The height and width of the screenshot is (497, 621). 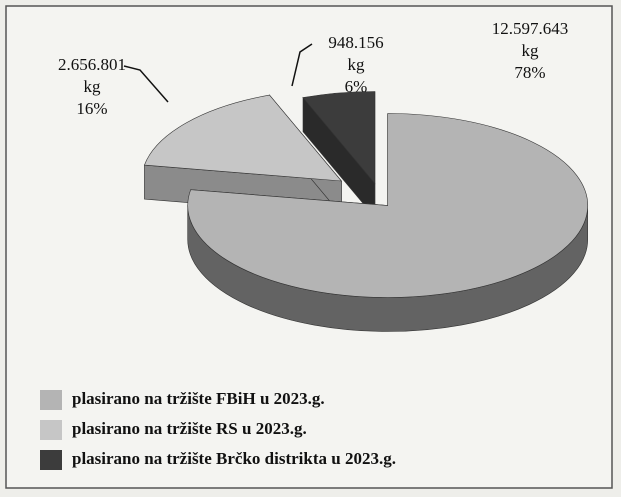 What do you see at coordinates (529, 72) in the screenshot?
I see `percent-label: 78%` at bounding box center [529, 72].